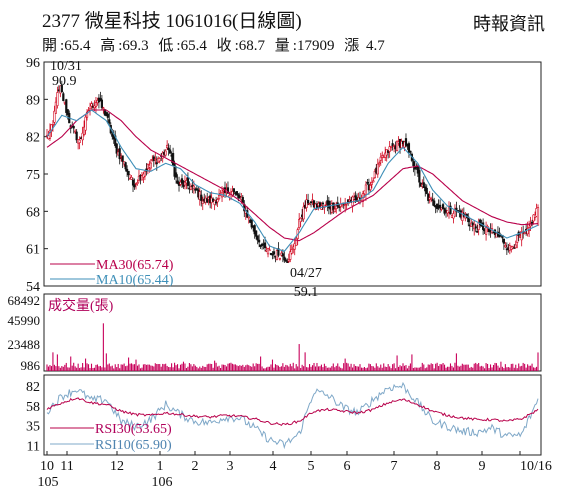  I want to click on legend-ma30: MA30(65.74), so click(135, 265).